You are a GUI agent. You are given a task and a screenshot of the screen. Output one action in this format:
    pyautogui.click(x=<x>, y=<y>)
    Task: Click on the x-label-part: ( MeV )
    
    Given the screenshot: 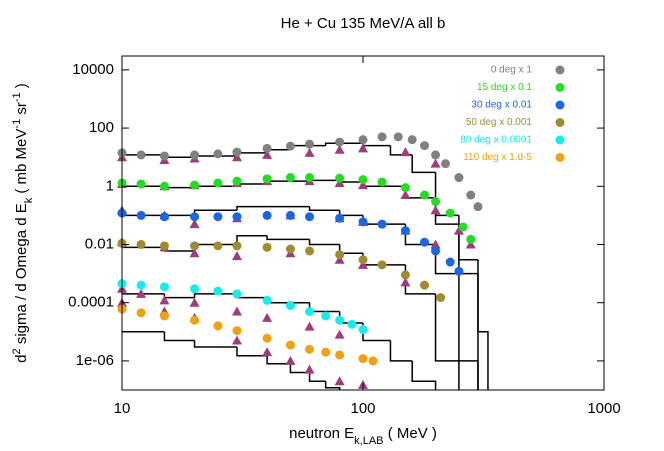 What is the action you would take?
    pyautogui.click(x=410, y=433)
    